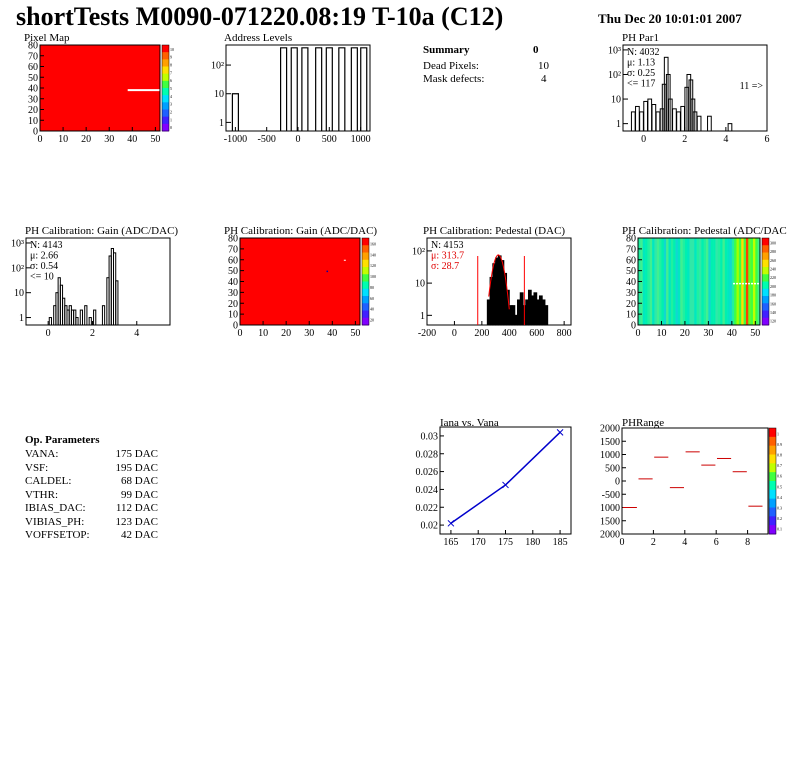  What do you see at coordinates (779, 444) in the screenshot?
I see `colorbar-label: 0.9` at bounding box center [779, 444].